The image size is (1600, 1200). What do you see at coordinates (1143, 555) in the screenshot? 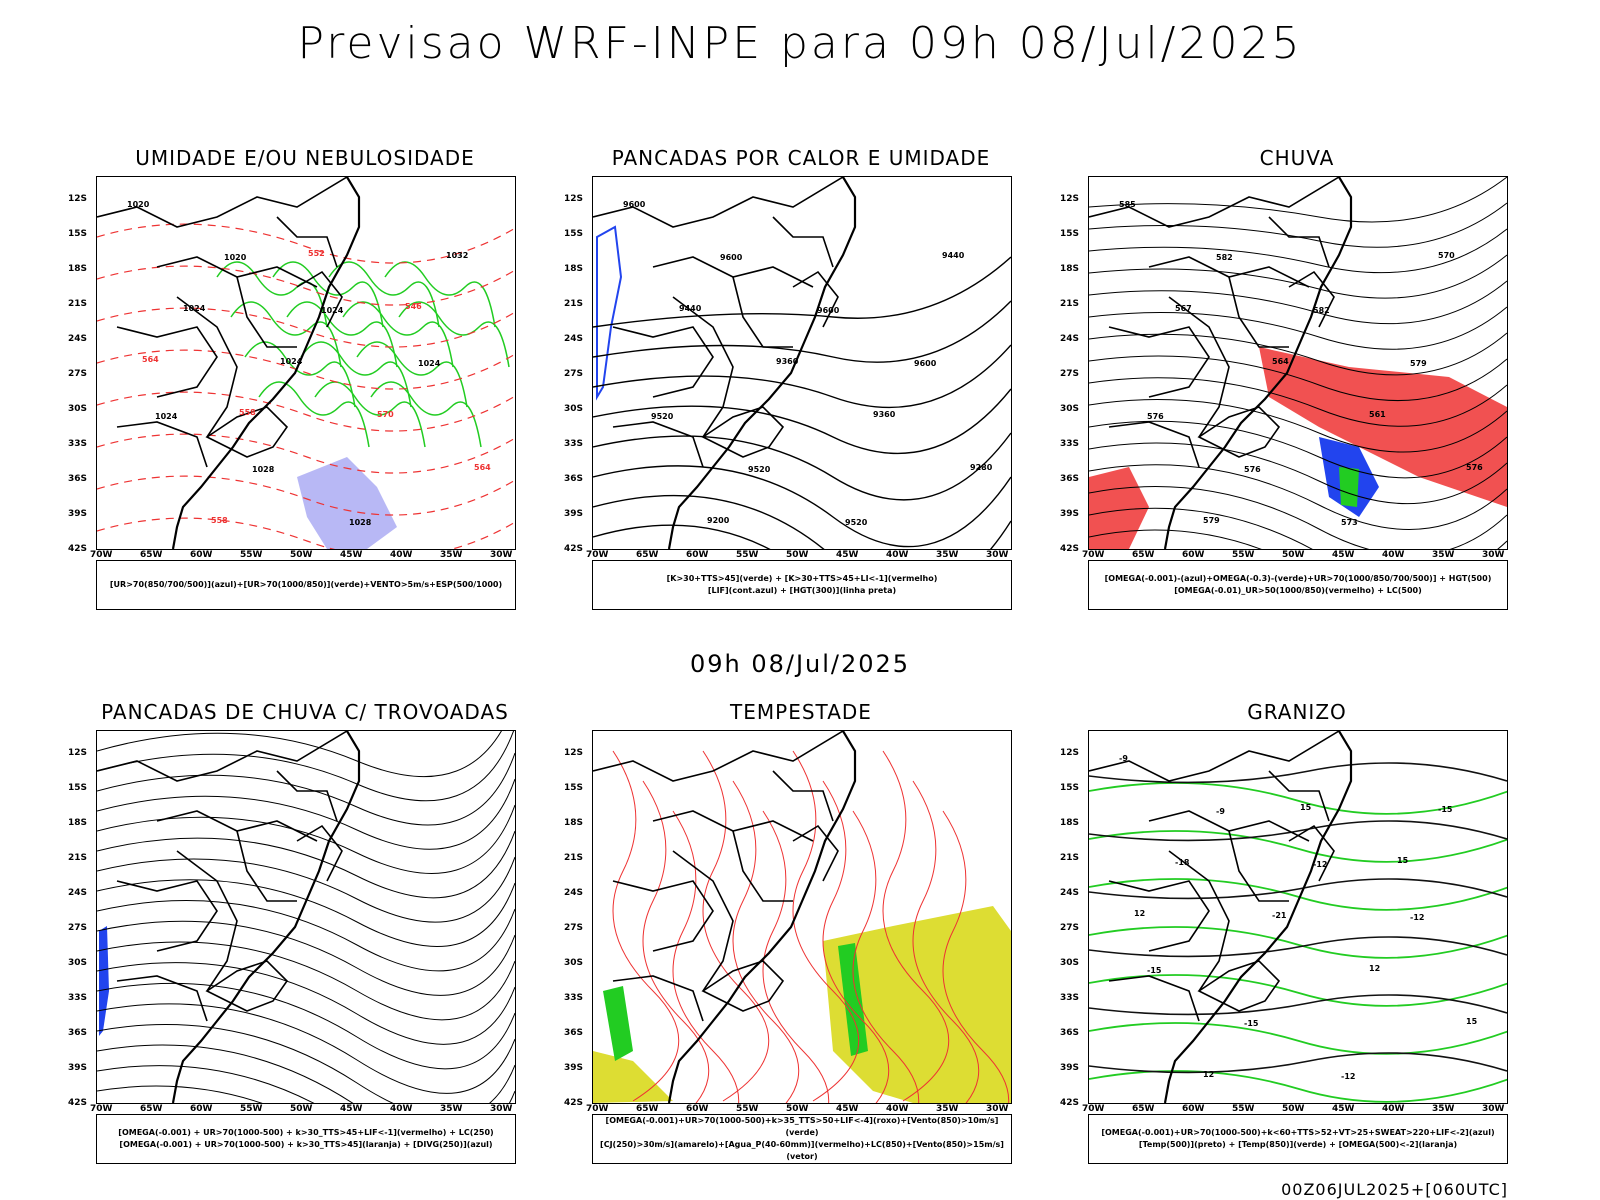
I see `lon-tick-label: 65W` at bounding box center [1143, 555].